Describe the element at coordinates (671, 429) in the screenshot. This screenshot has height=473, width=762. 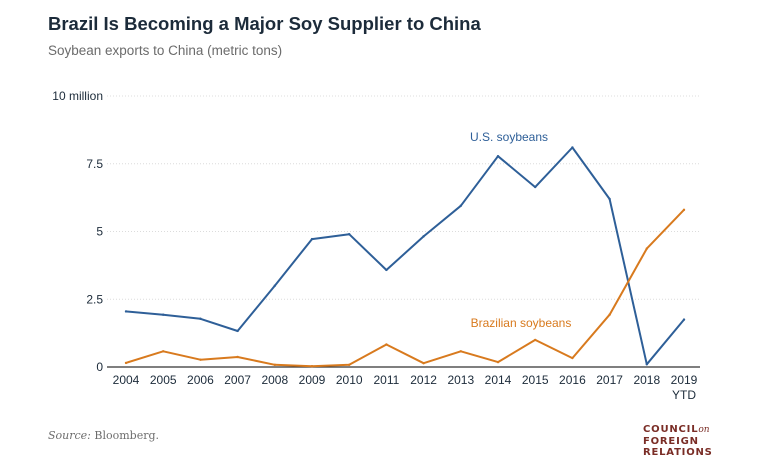
I see `logo-line1: COUNCIL` at that location.